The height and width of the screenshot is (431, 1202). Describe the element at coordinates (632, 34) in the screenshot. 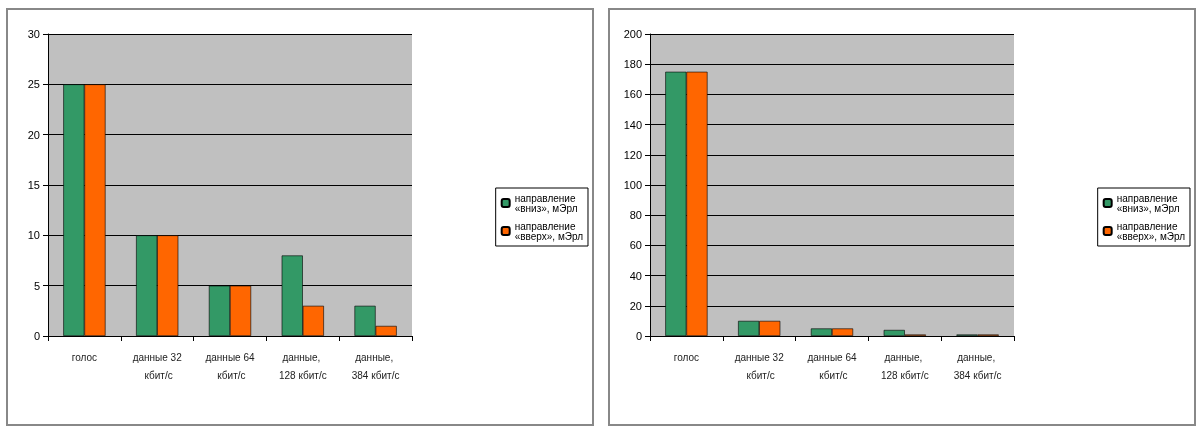

I see `y-tick-label: 200` at that location.